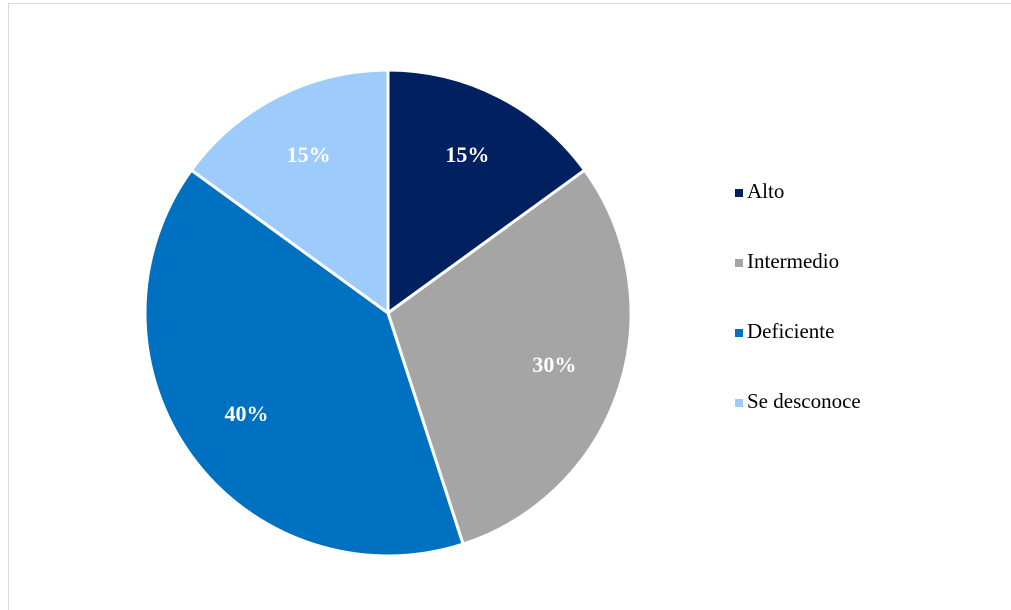 The height and width of the screenshot is (610, 1011). I want to click on data-label: 30%, so click(554, 364).